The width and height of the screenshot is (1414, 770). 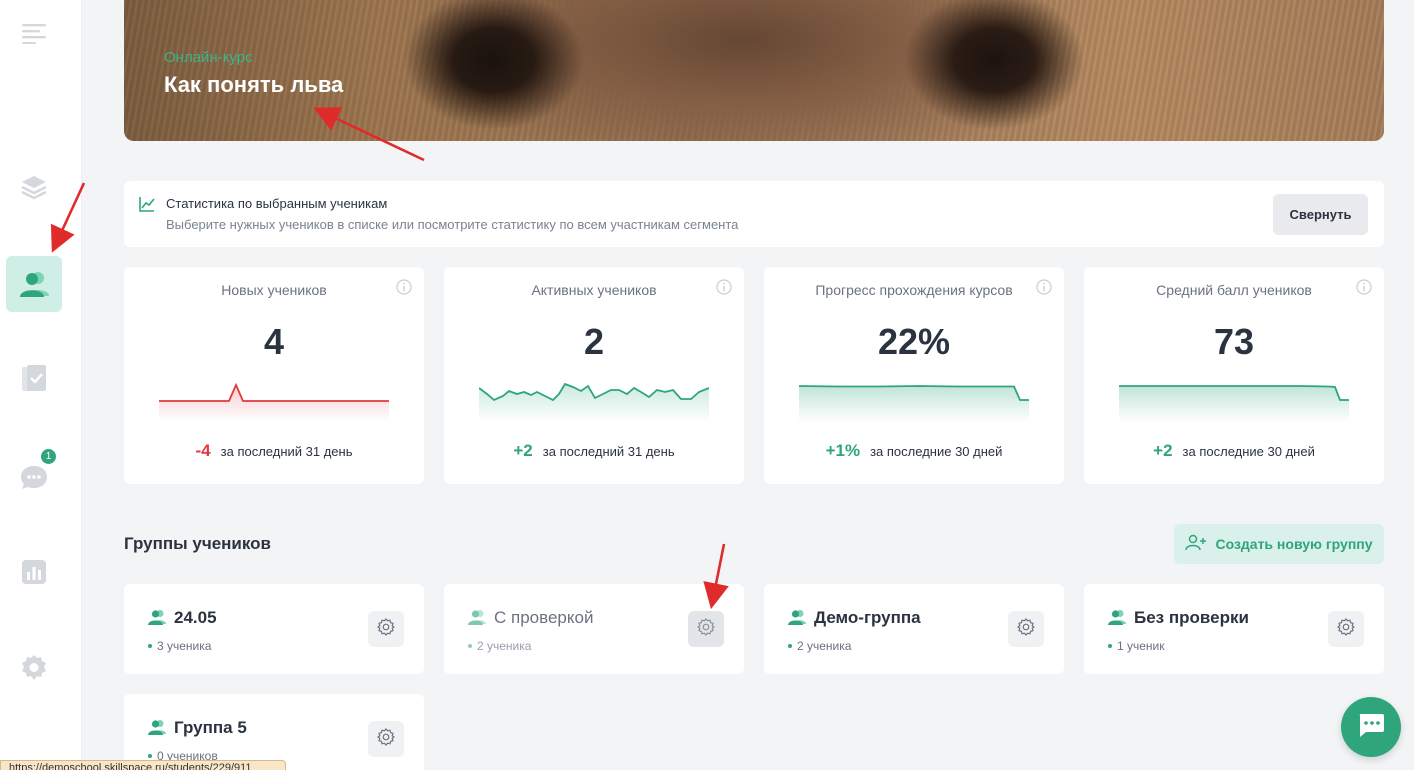 What do you see at coordinates (210, 727) in the screenshot?
I see `group-name: Группа 5` at bounding box center [210, 727].